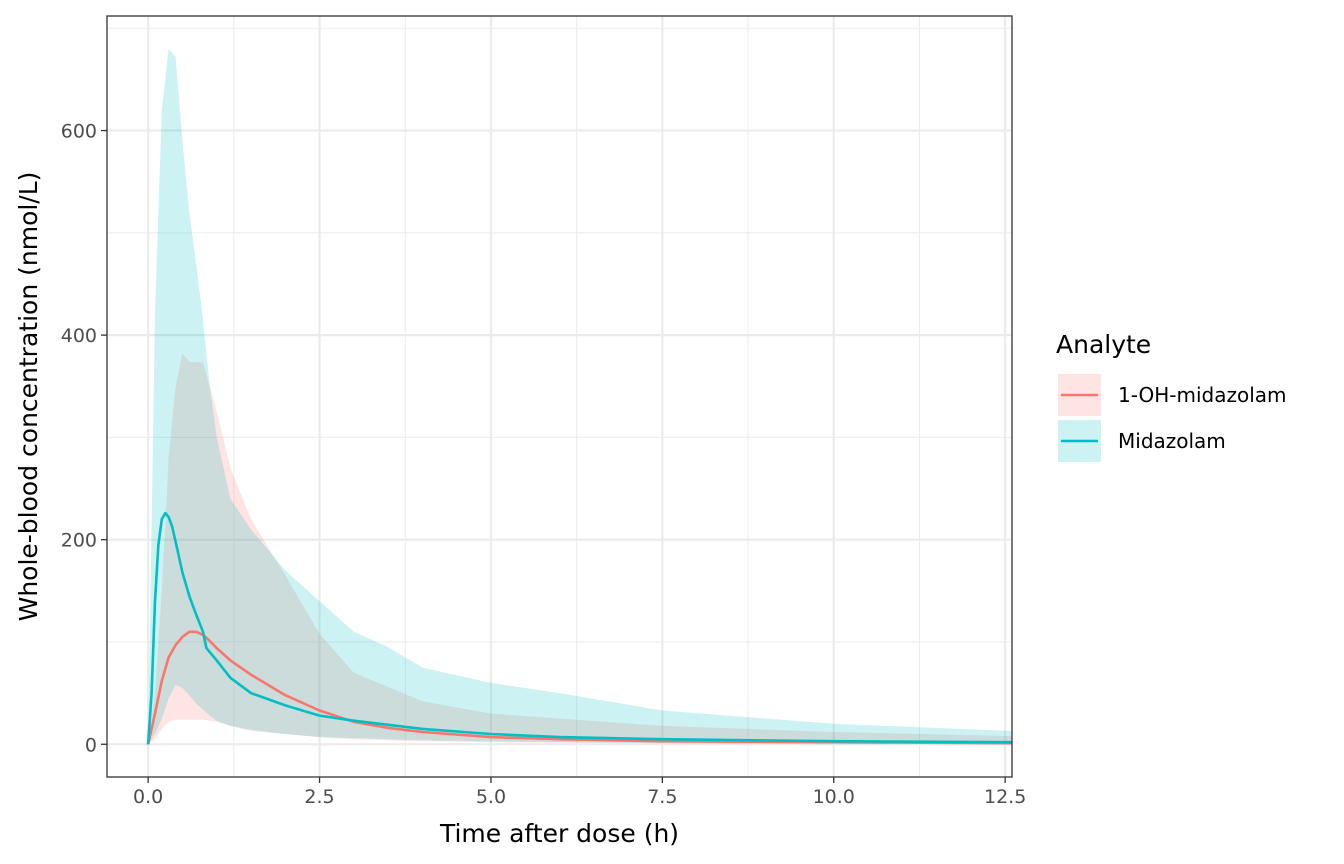 Image resolution: width=1344 pixels, height=864 pixels. What do you see at coordinates (1172, 441) in the screenshot?
I see `legend-label-midazolam: Midazolam` at bounding box center [1172, 441].